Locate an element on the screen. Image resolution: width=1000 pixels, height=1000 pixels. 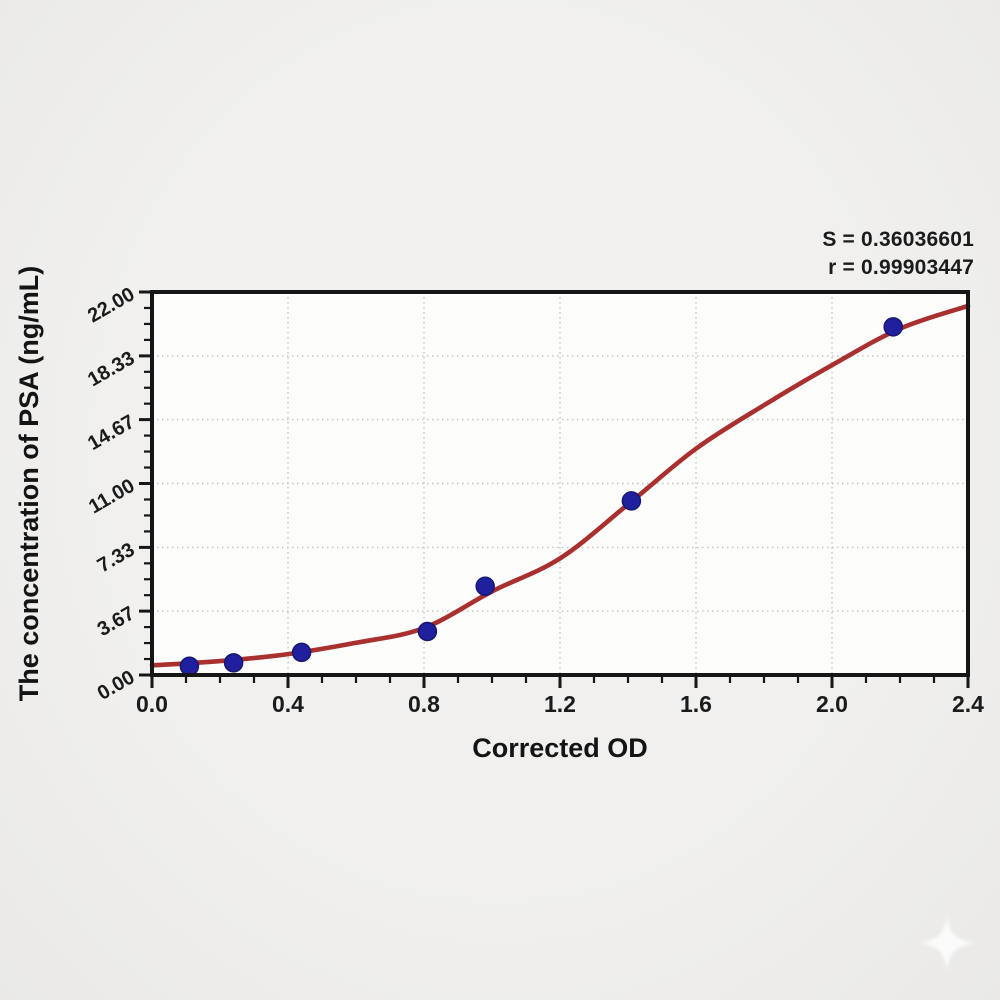
x-tick-label: 1.6 is located at coordinates (696, 704).